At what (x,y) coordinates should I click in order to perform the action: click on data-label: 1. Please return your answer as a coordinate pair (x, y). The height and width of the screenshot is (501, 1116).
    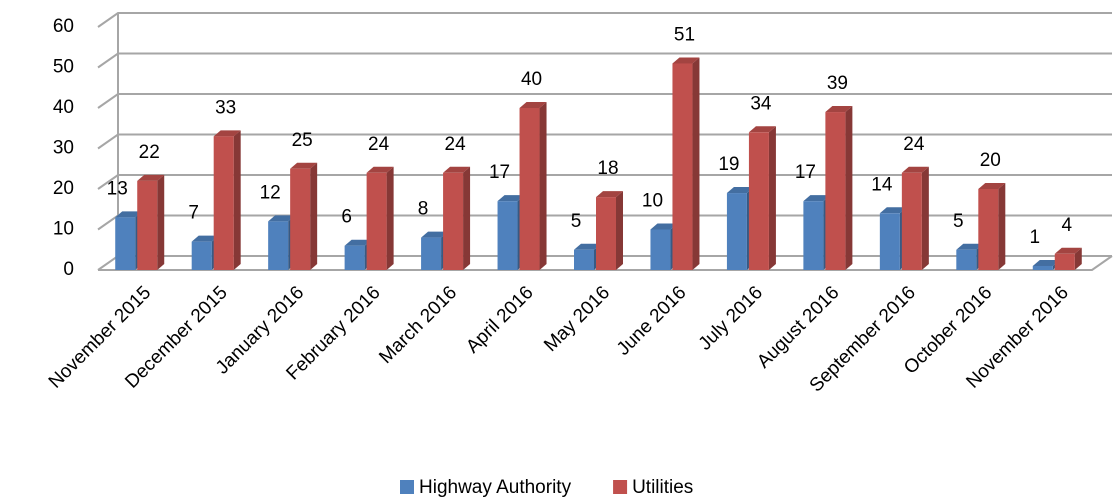
    Looking at the image, I should click on (1034, 237).